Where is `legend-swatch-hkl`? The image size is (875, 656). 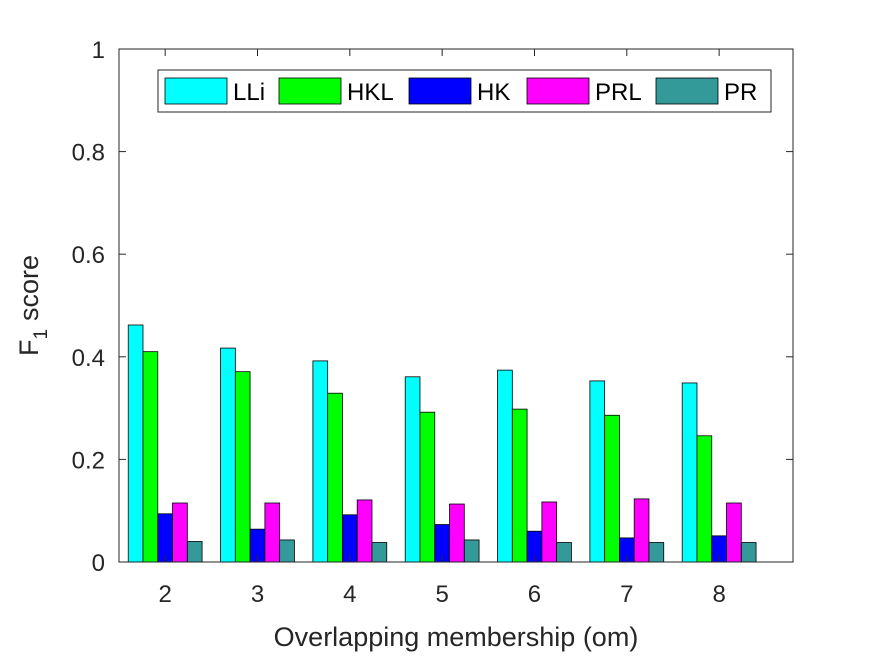
legend-swatch-hkl is located at coordinates (310, 91).